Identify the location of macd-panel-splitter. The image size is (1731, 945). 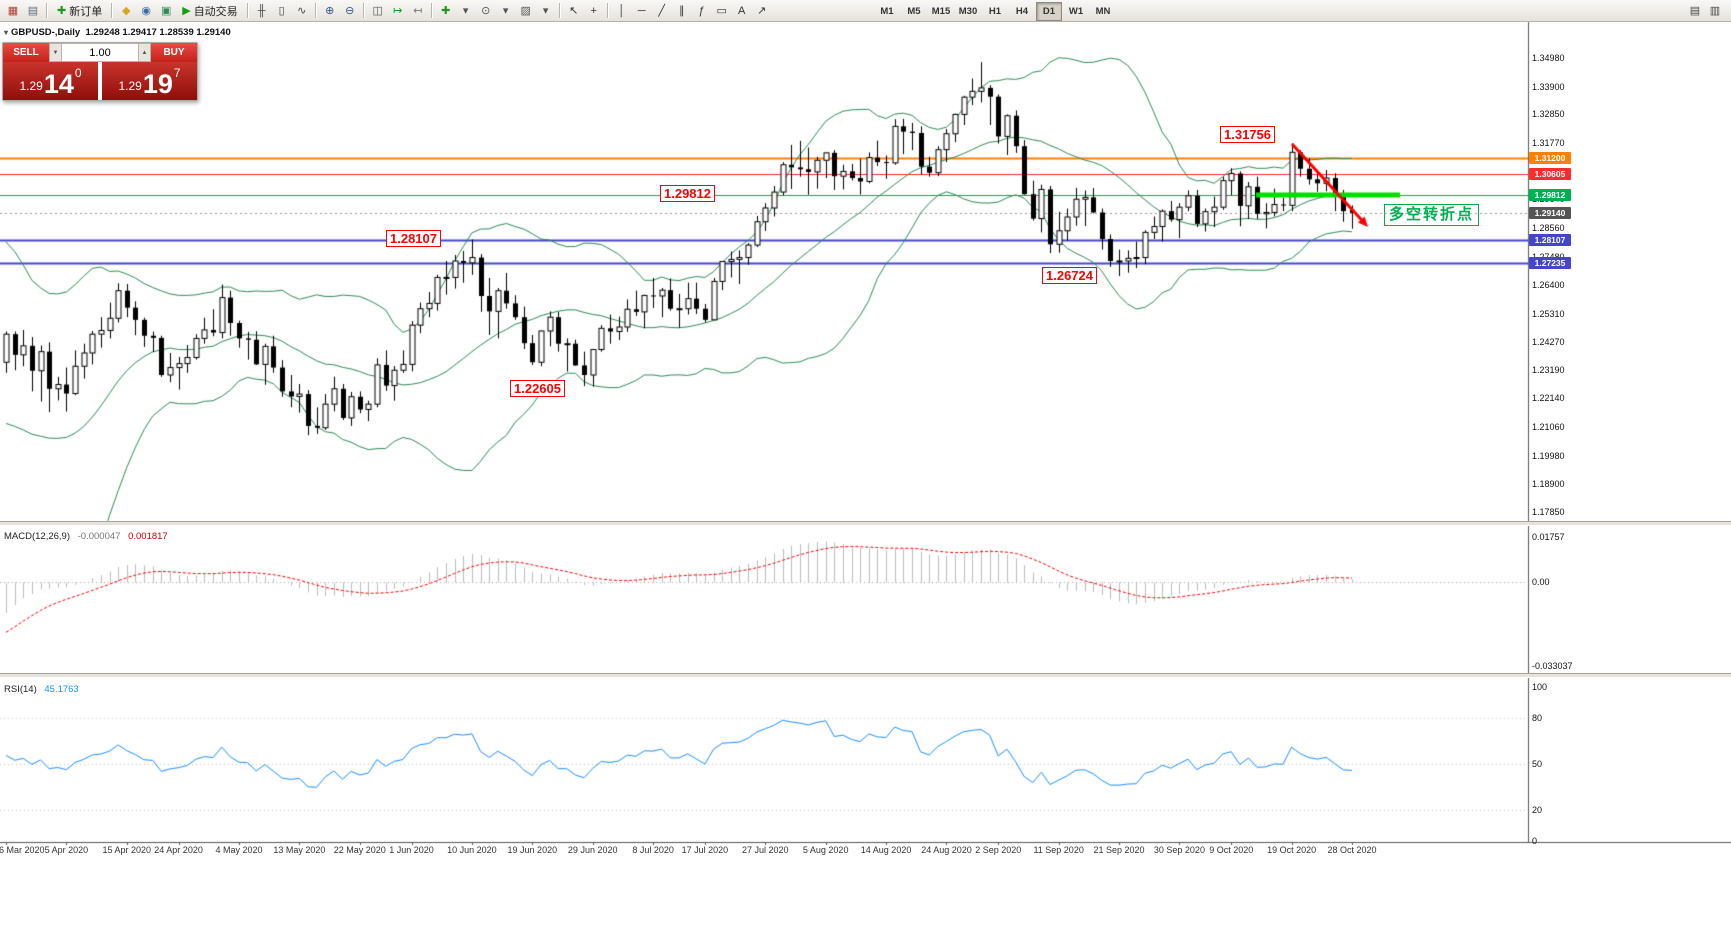
(865, 523).